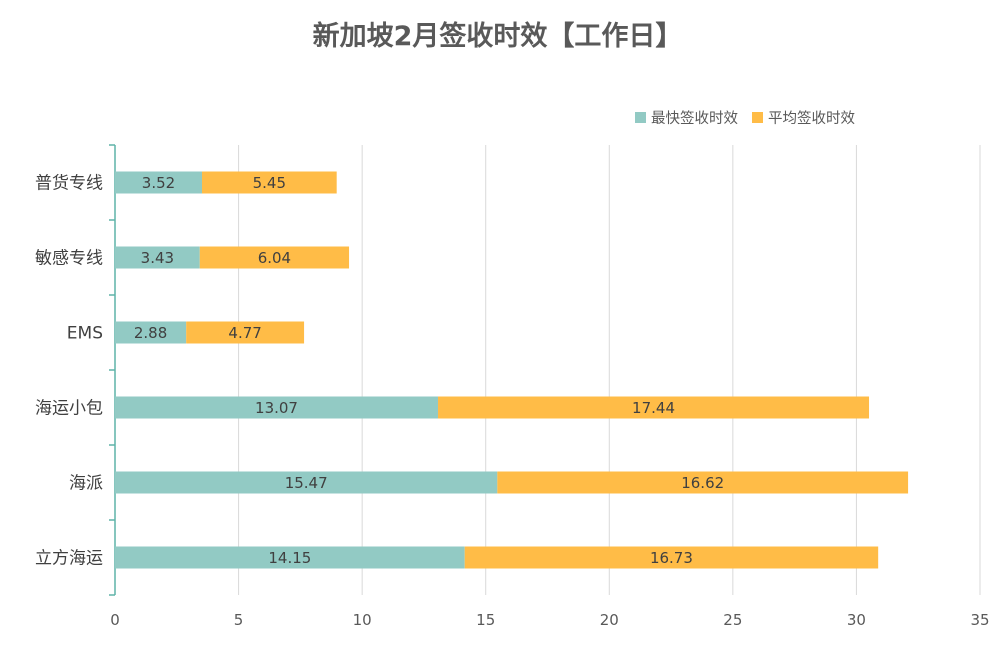  I want to click on data-label-average-3: 17.44, so click(653, 408).